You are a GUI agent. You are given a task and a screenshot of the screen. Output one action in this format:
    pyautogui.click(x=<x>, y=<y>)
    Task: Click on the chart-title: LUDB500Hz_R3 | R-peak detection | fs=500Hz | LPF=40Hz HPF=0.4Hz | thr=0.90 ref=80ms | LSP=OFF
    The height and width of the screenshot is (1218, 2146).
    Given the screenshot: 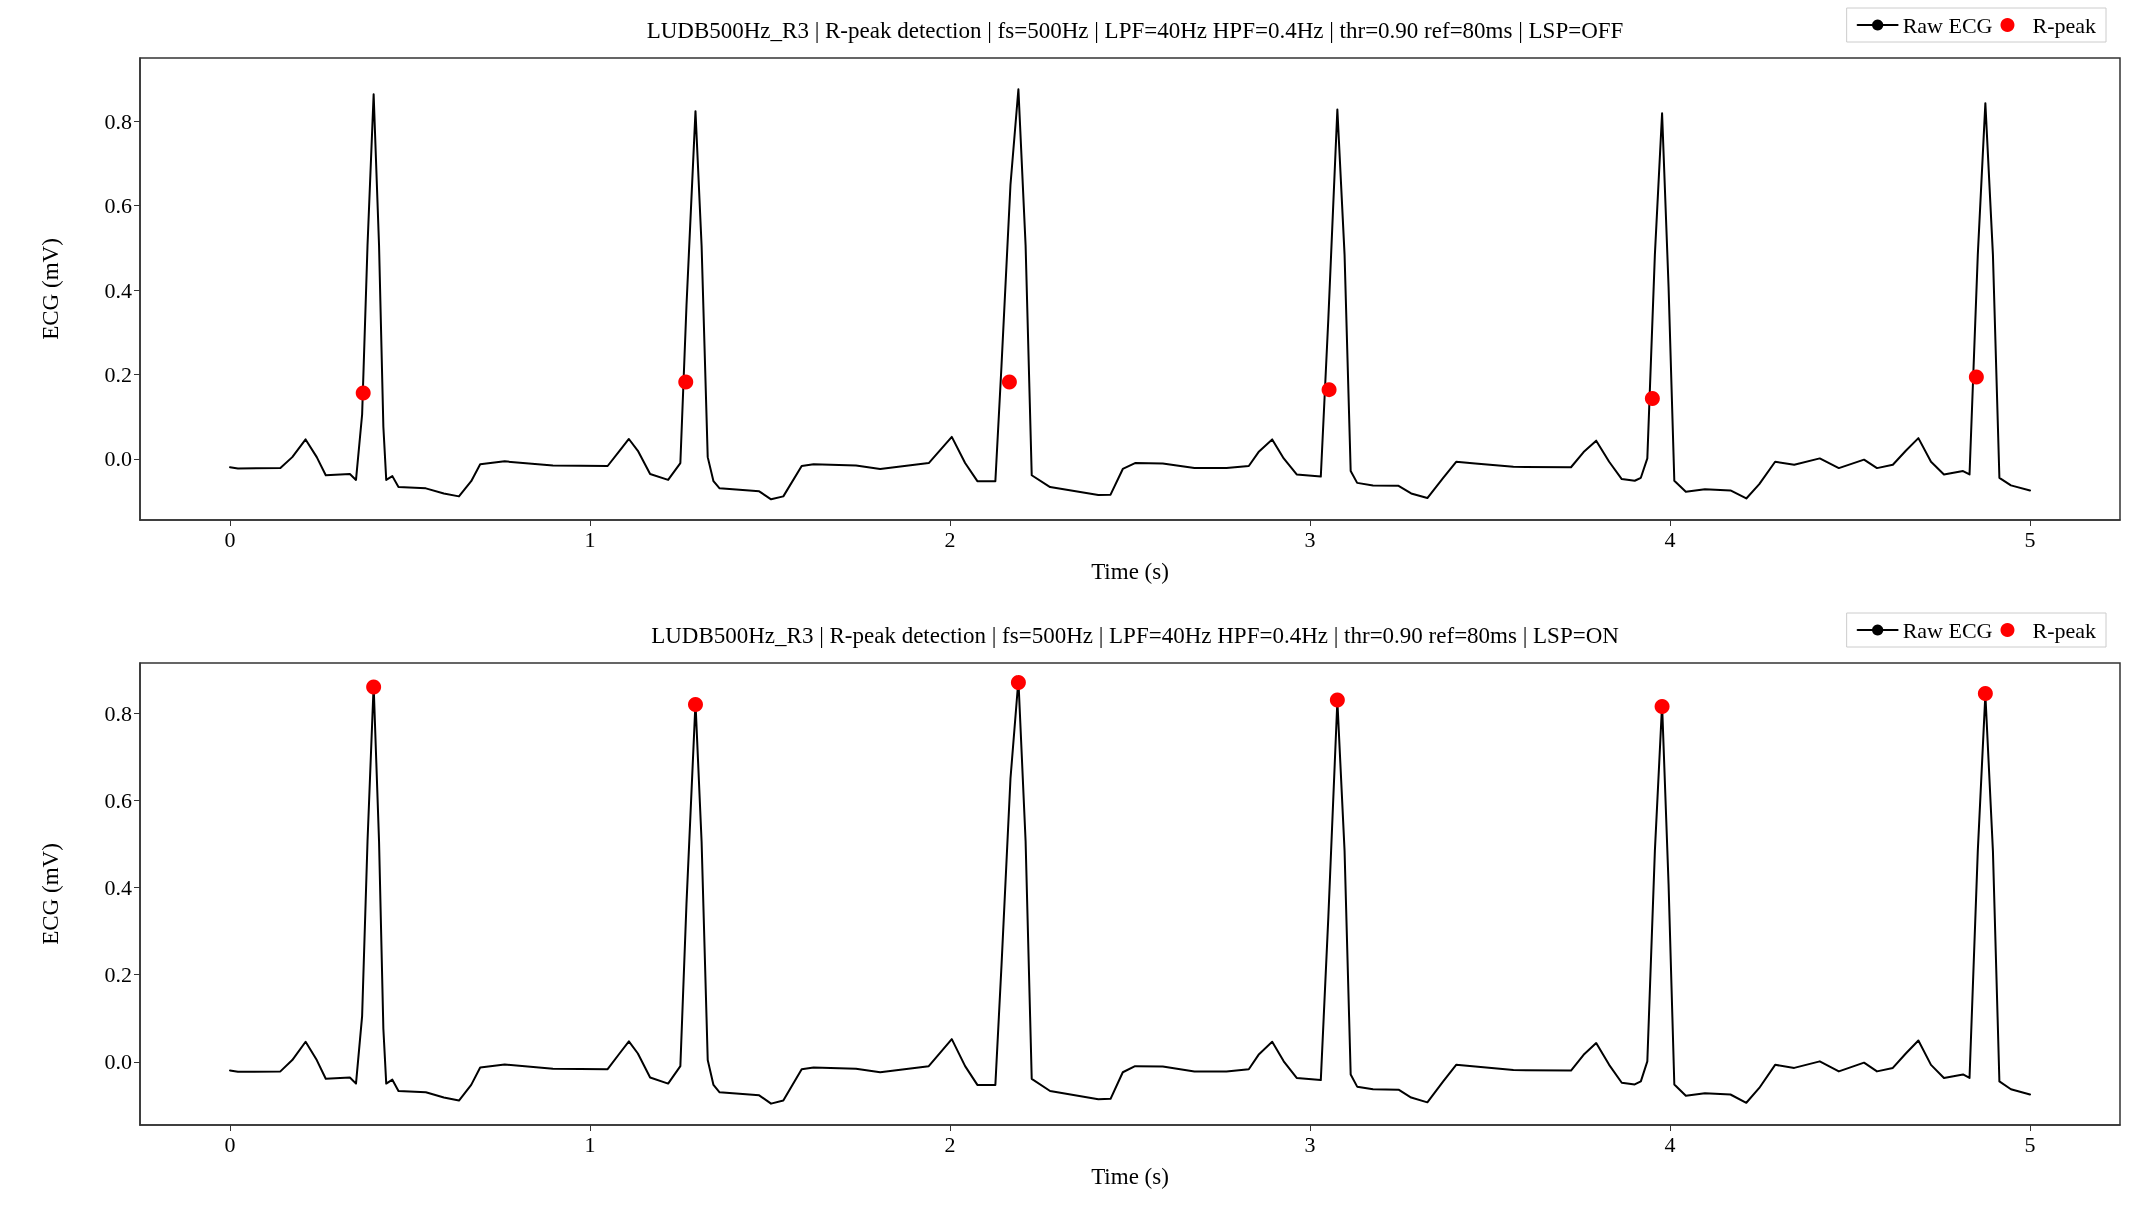 What is the action you would take?
    pyautogui.click(x=1135, y=30)
    